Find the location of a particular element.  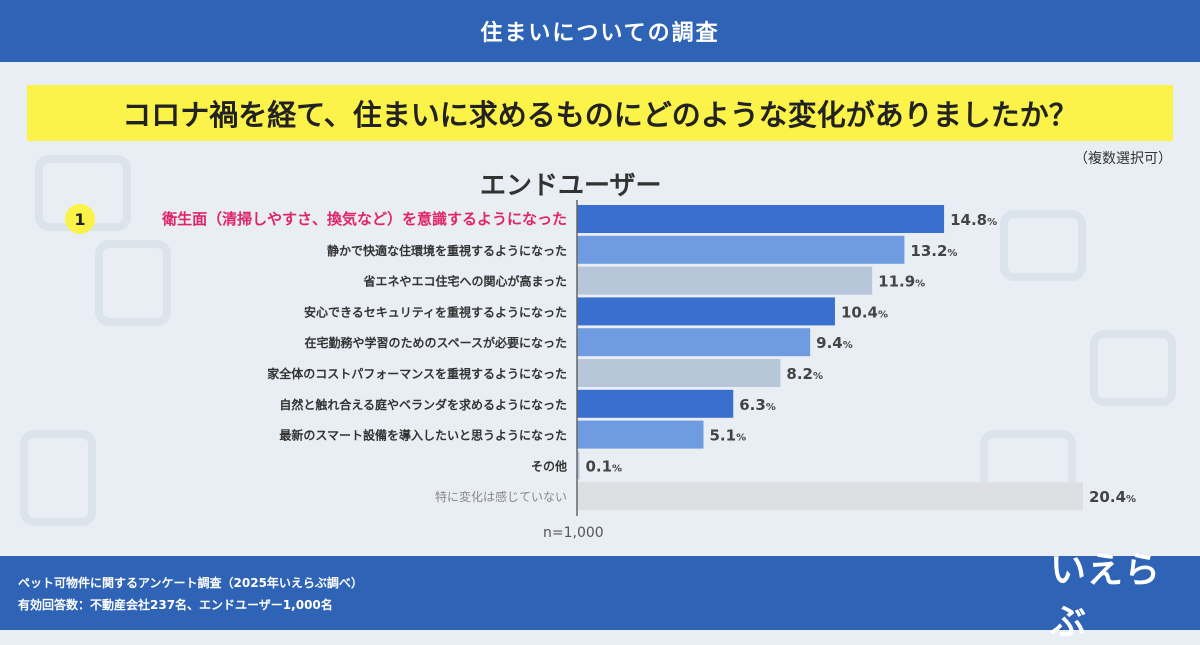

question-text: コロナ禍を経て、住まいに求めるものにどのような変化がありましたか？ is located at coordinates (600, 115).